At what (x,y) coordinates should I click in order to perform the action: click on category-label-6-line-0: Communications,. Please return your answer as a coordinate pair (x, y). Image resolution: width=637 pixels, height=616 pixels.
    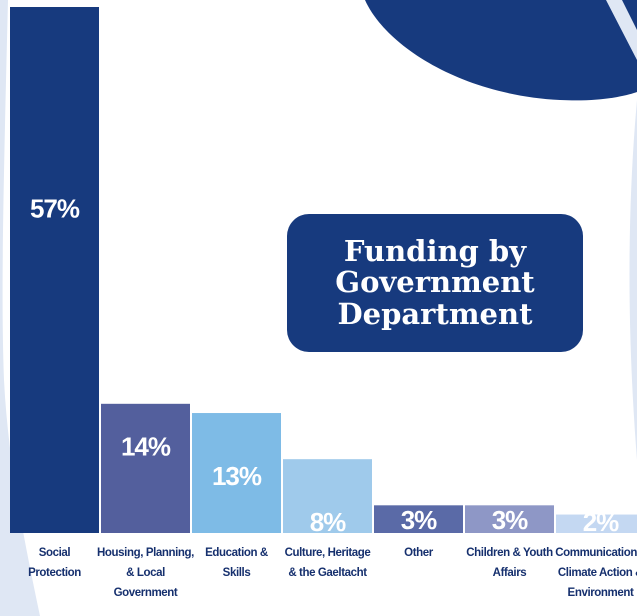
    Looking at the image, I should click on (596, 553).